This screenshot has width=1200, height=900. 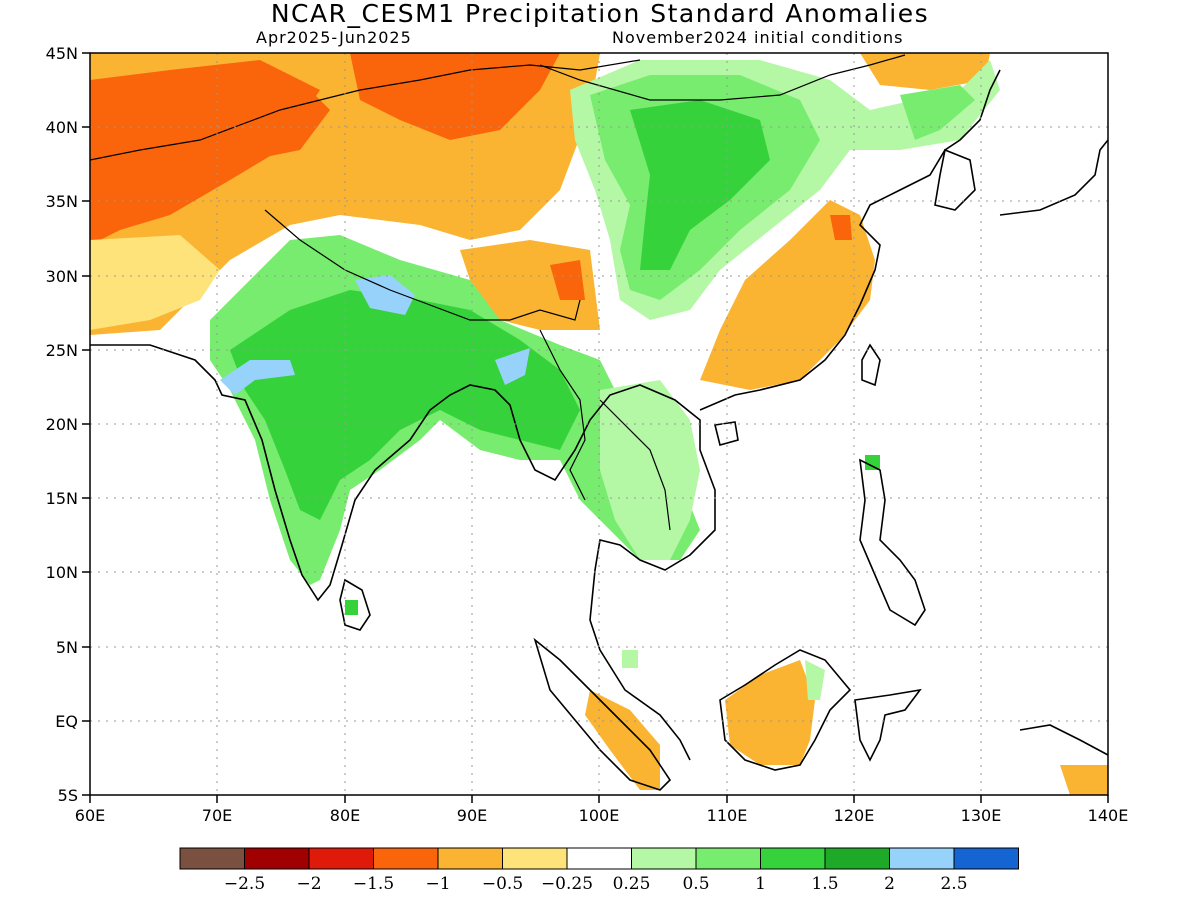 What do you see at coordinates (925, 71) in the screenshot?
I see `dry-region-korea-japan` at bounding box center [925, 71].